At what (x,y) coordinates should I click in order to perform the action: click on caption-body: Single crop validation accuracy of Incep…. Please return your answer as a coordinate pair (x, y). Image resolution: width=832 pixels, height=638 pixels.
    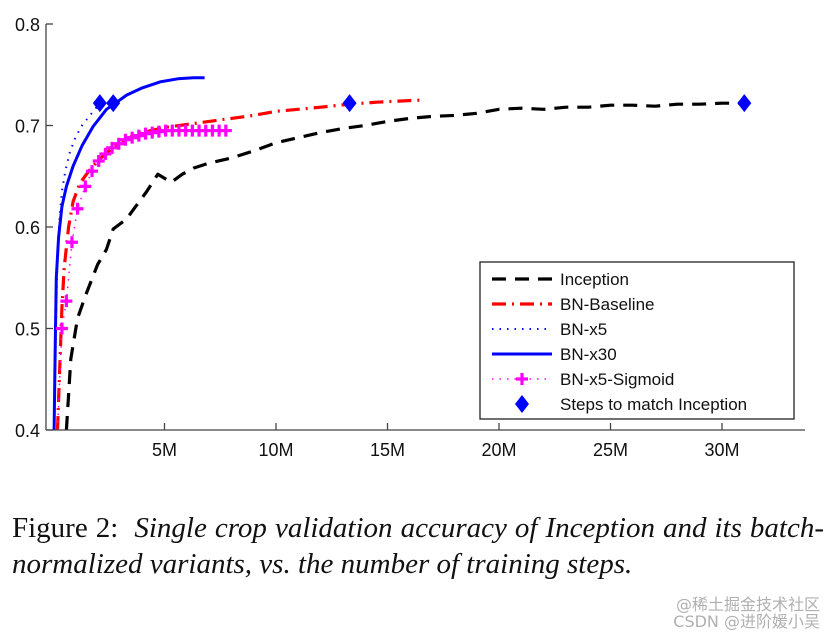
    Looking at the image, I should click on (418, 546).